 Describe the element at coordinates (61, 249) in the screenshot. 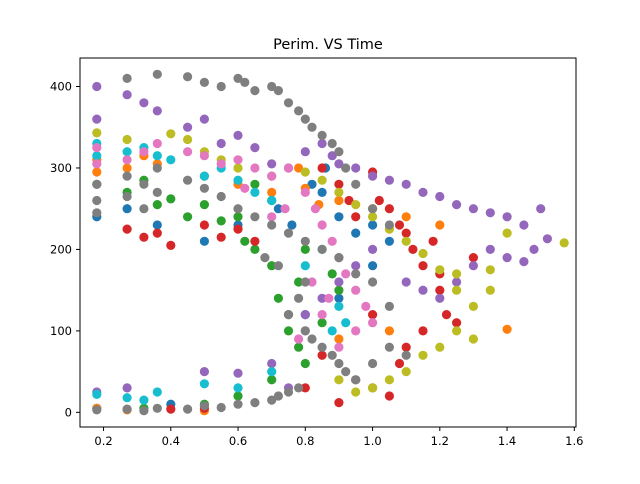

I see `y-tick-label-3: 200` at that location.